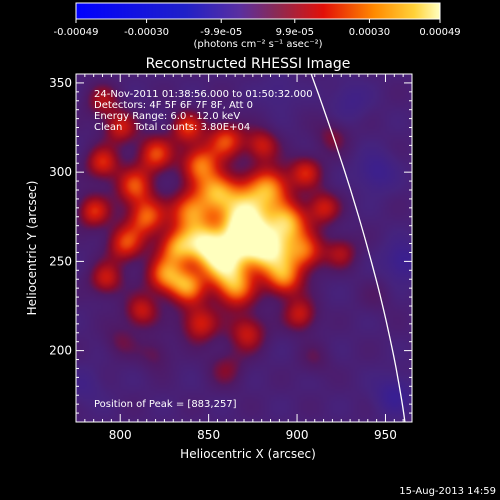 The height and width of the screenshot is (500, 500). Describe the element at coordinates (203, 94) in the screenshot. I see `annotation-time-range: 24-Nov-2011 01:38:56.000 to 01:50:32.000` at that location.